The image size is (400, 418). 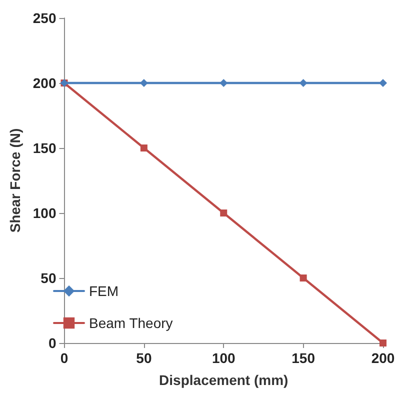 What do you see at coordinates (383, 358) in the screenshot?
I see `x-tick-label: 200` at bounding box center [383, 358].